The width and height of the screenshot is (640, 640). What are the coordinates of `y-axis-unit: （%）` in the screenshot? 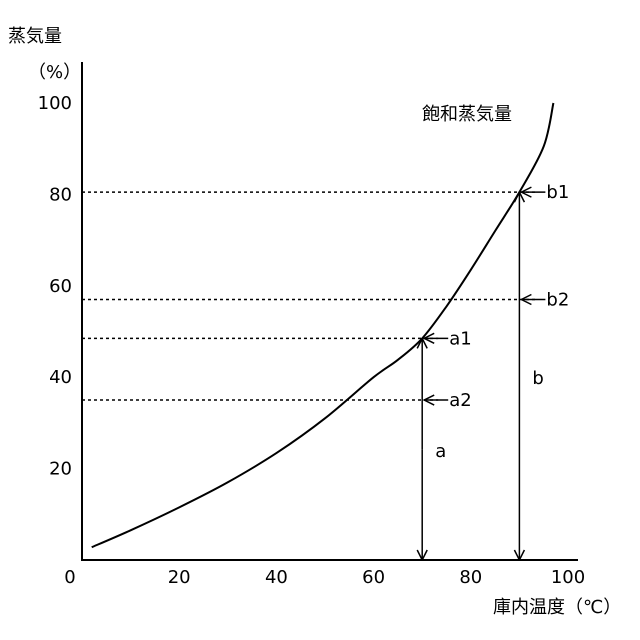 It's located at (54, 72).